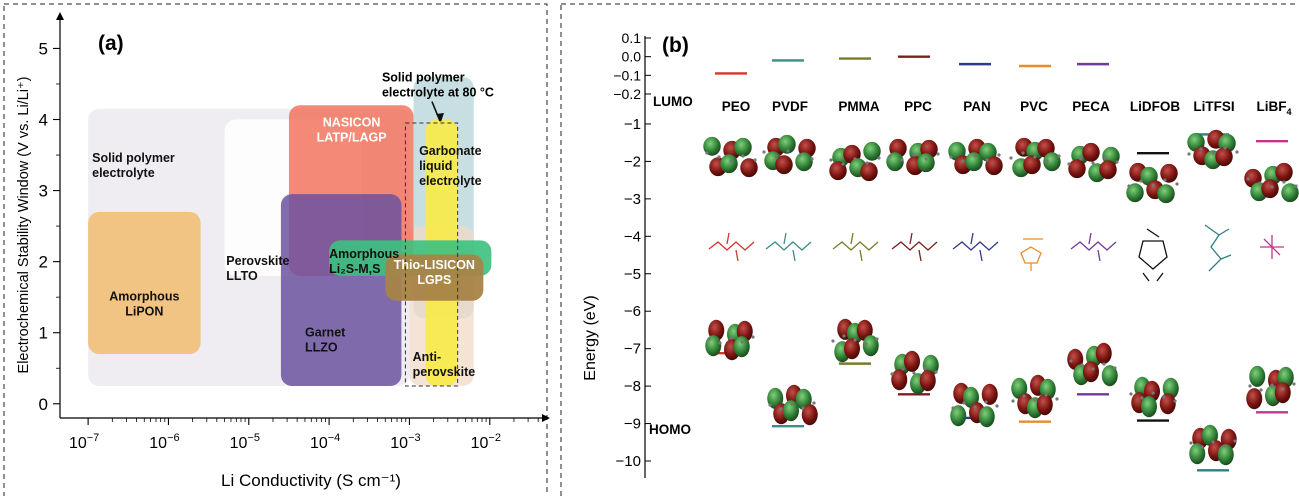  I want to click on region-label-line: NASICON, so click(352, 123).